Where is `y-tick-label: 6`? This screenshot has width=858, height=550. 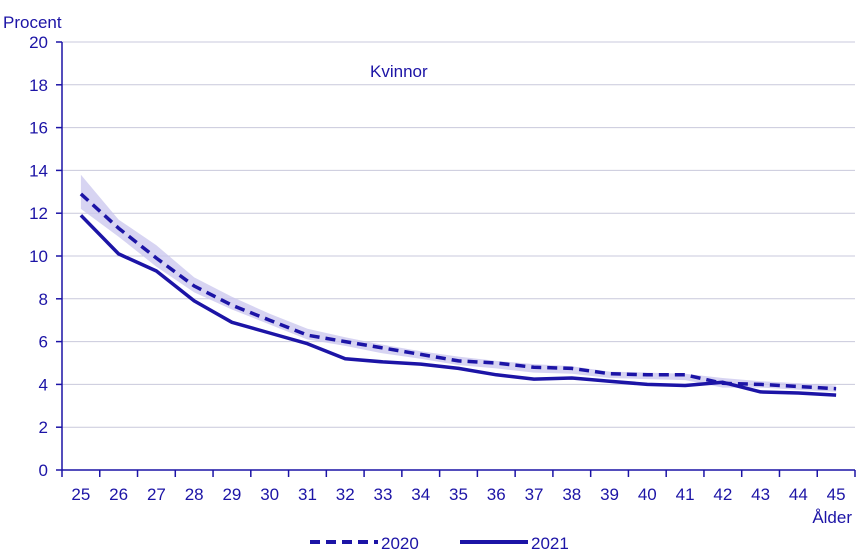
y-tick-label: 6 is located at coordinates (43, 342).